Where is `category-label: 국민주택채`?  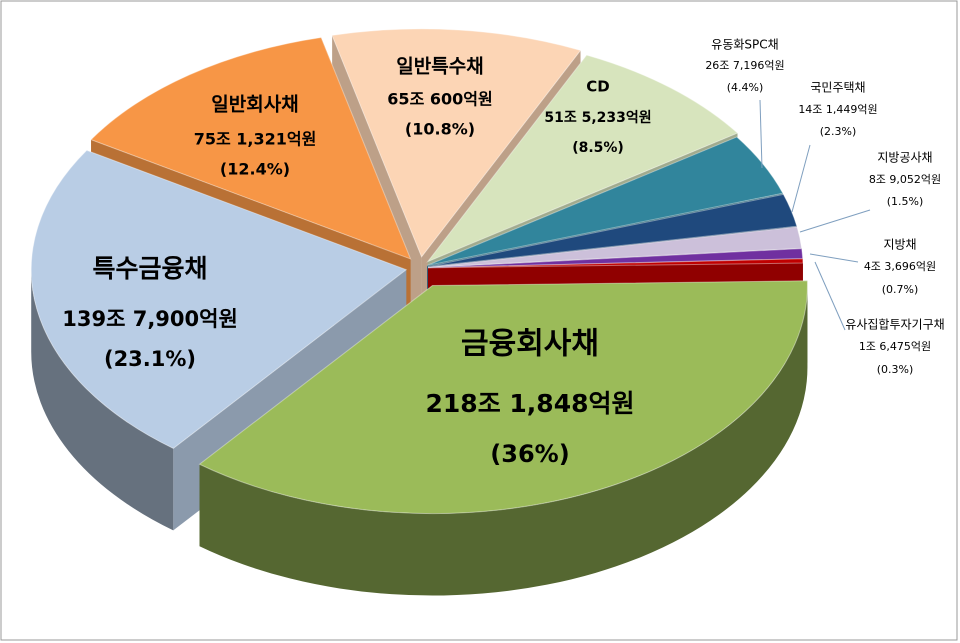
category-label: 국민주택채 is located at coordinates (837, 88).